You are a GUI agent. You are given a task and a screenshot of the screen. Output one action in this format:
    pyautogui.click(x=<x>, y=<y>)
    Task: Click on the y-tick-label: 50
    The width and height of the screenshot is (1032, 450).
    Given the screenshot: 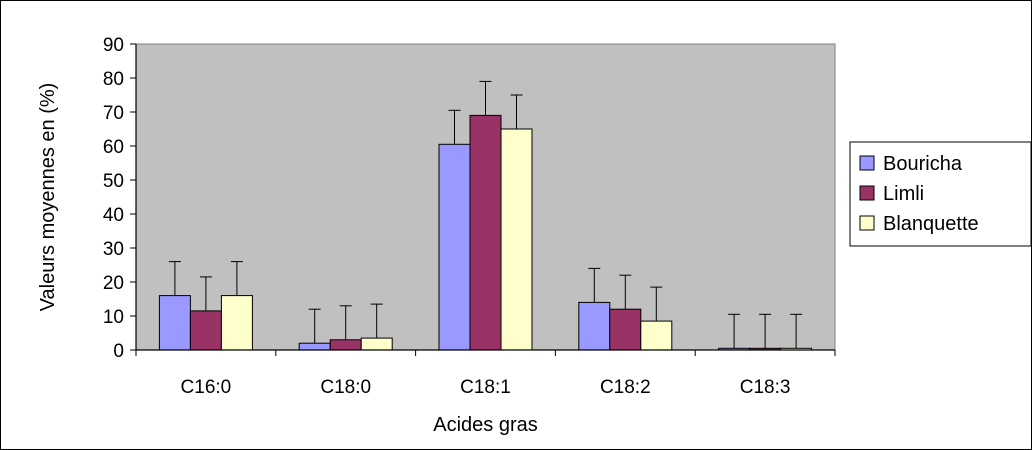 What is the action you would take?
    pyautogui.click(x=113, y=181)
    